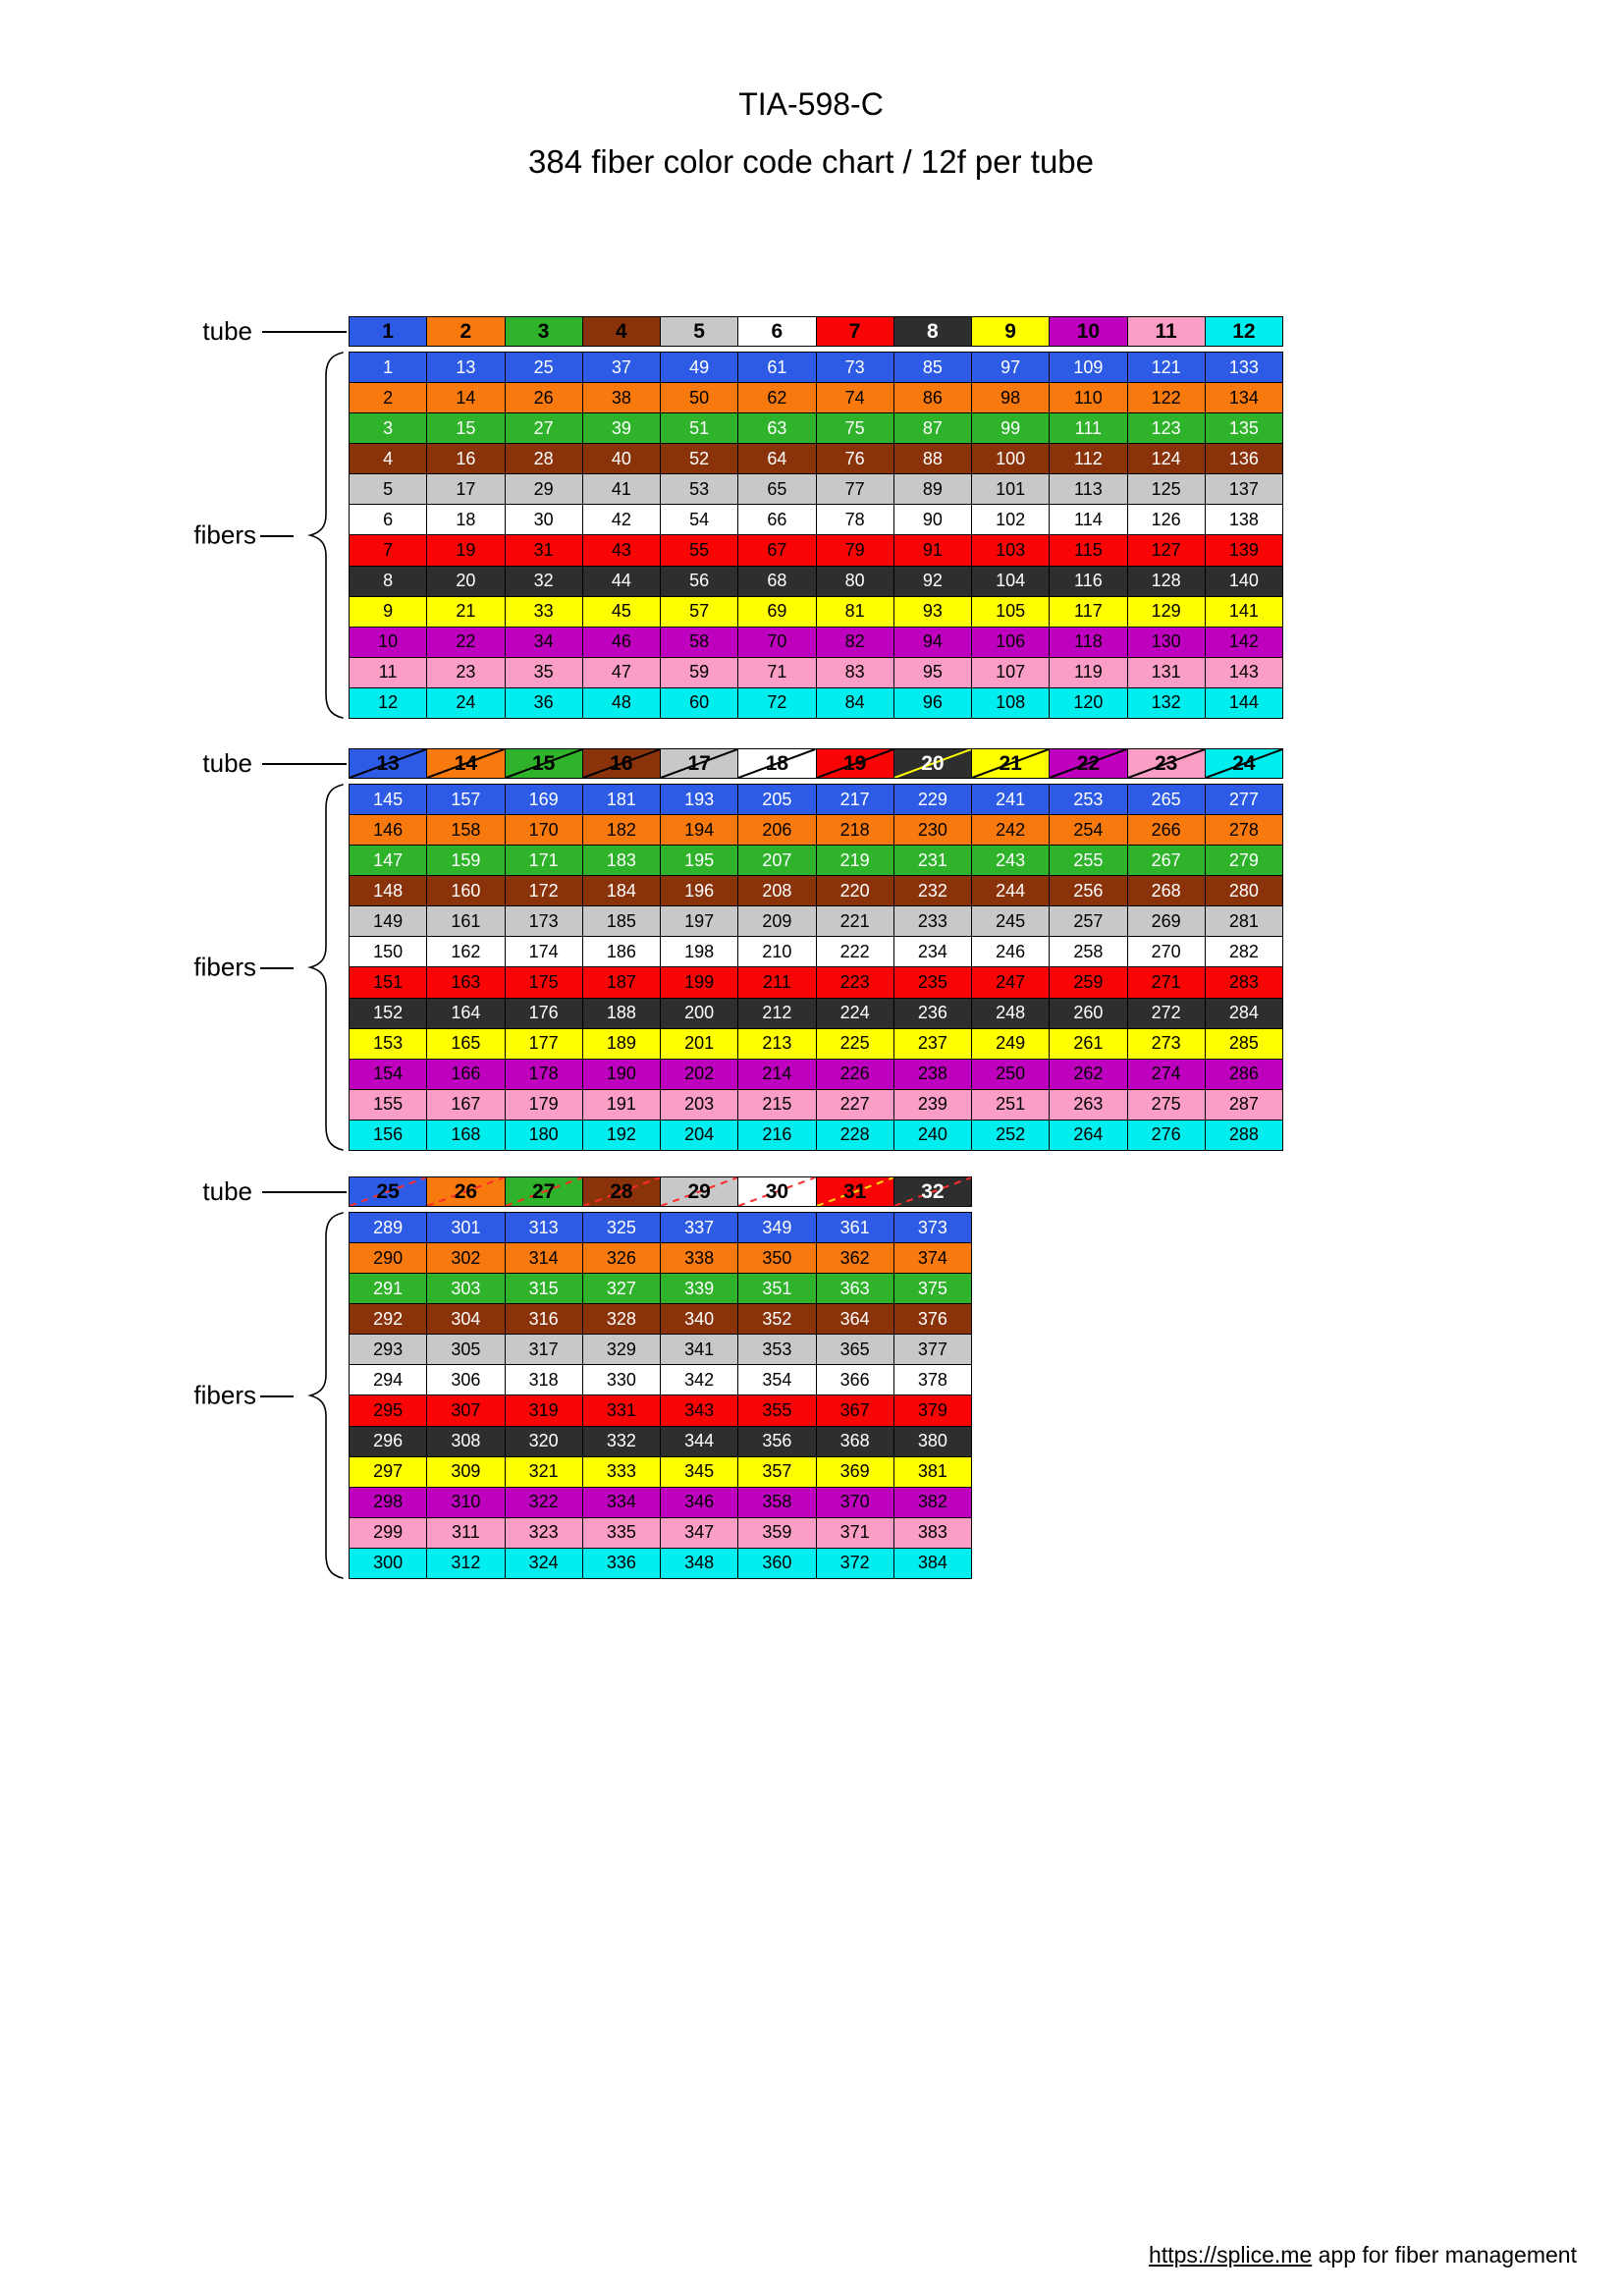 The image size is (1622, 2296). Describe the element at coordinates (1231, 2255) in the screenshot. I see `splice-me-link: https://splice.me` at that location.